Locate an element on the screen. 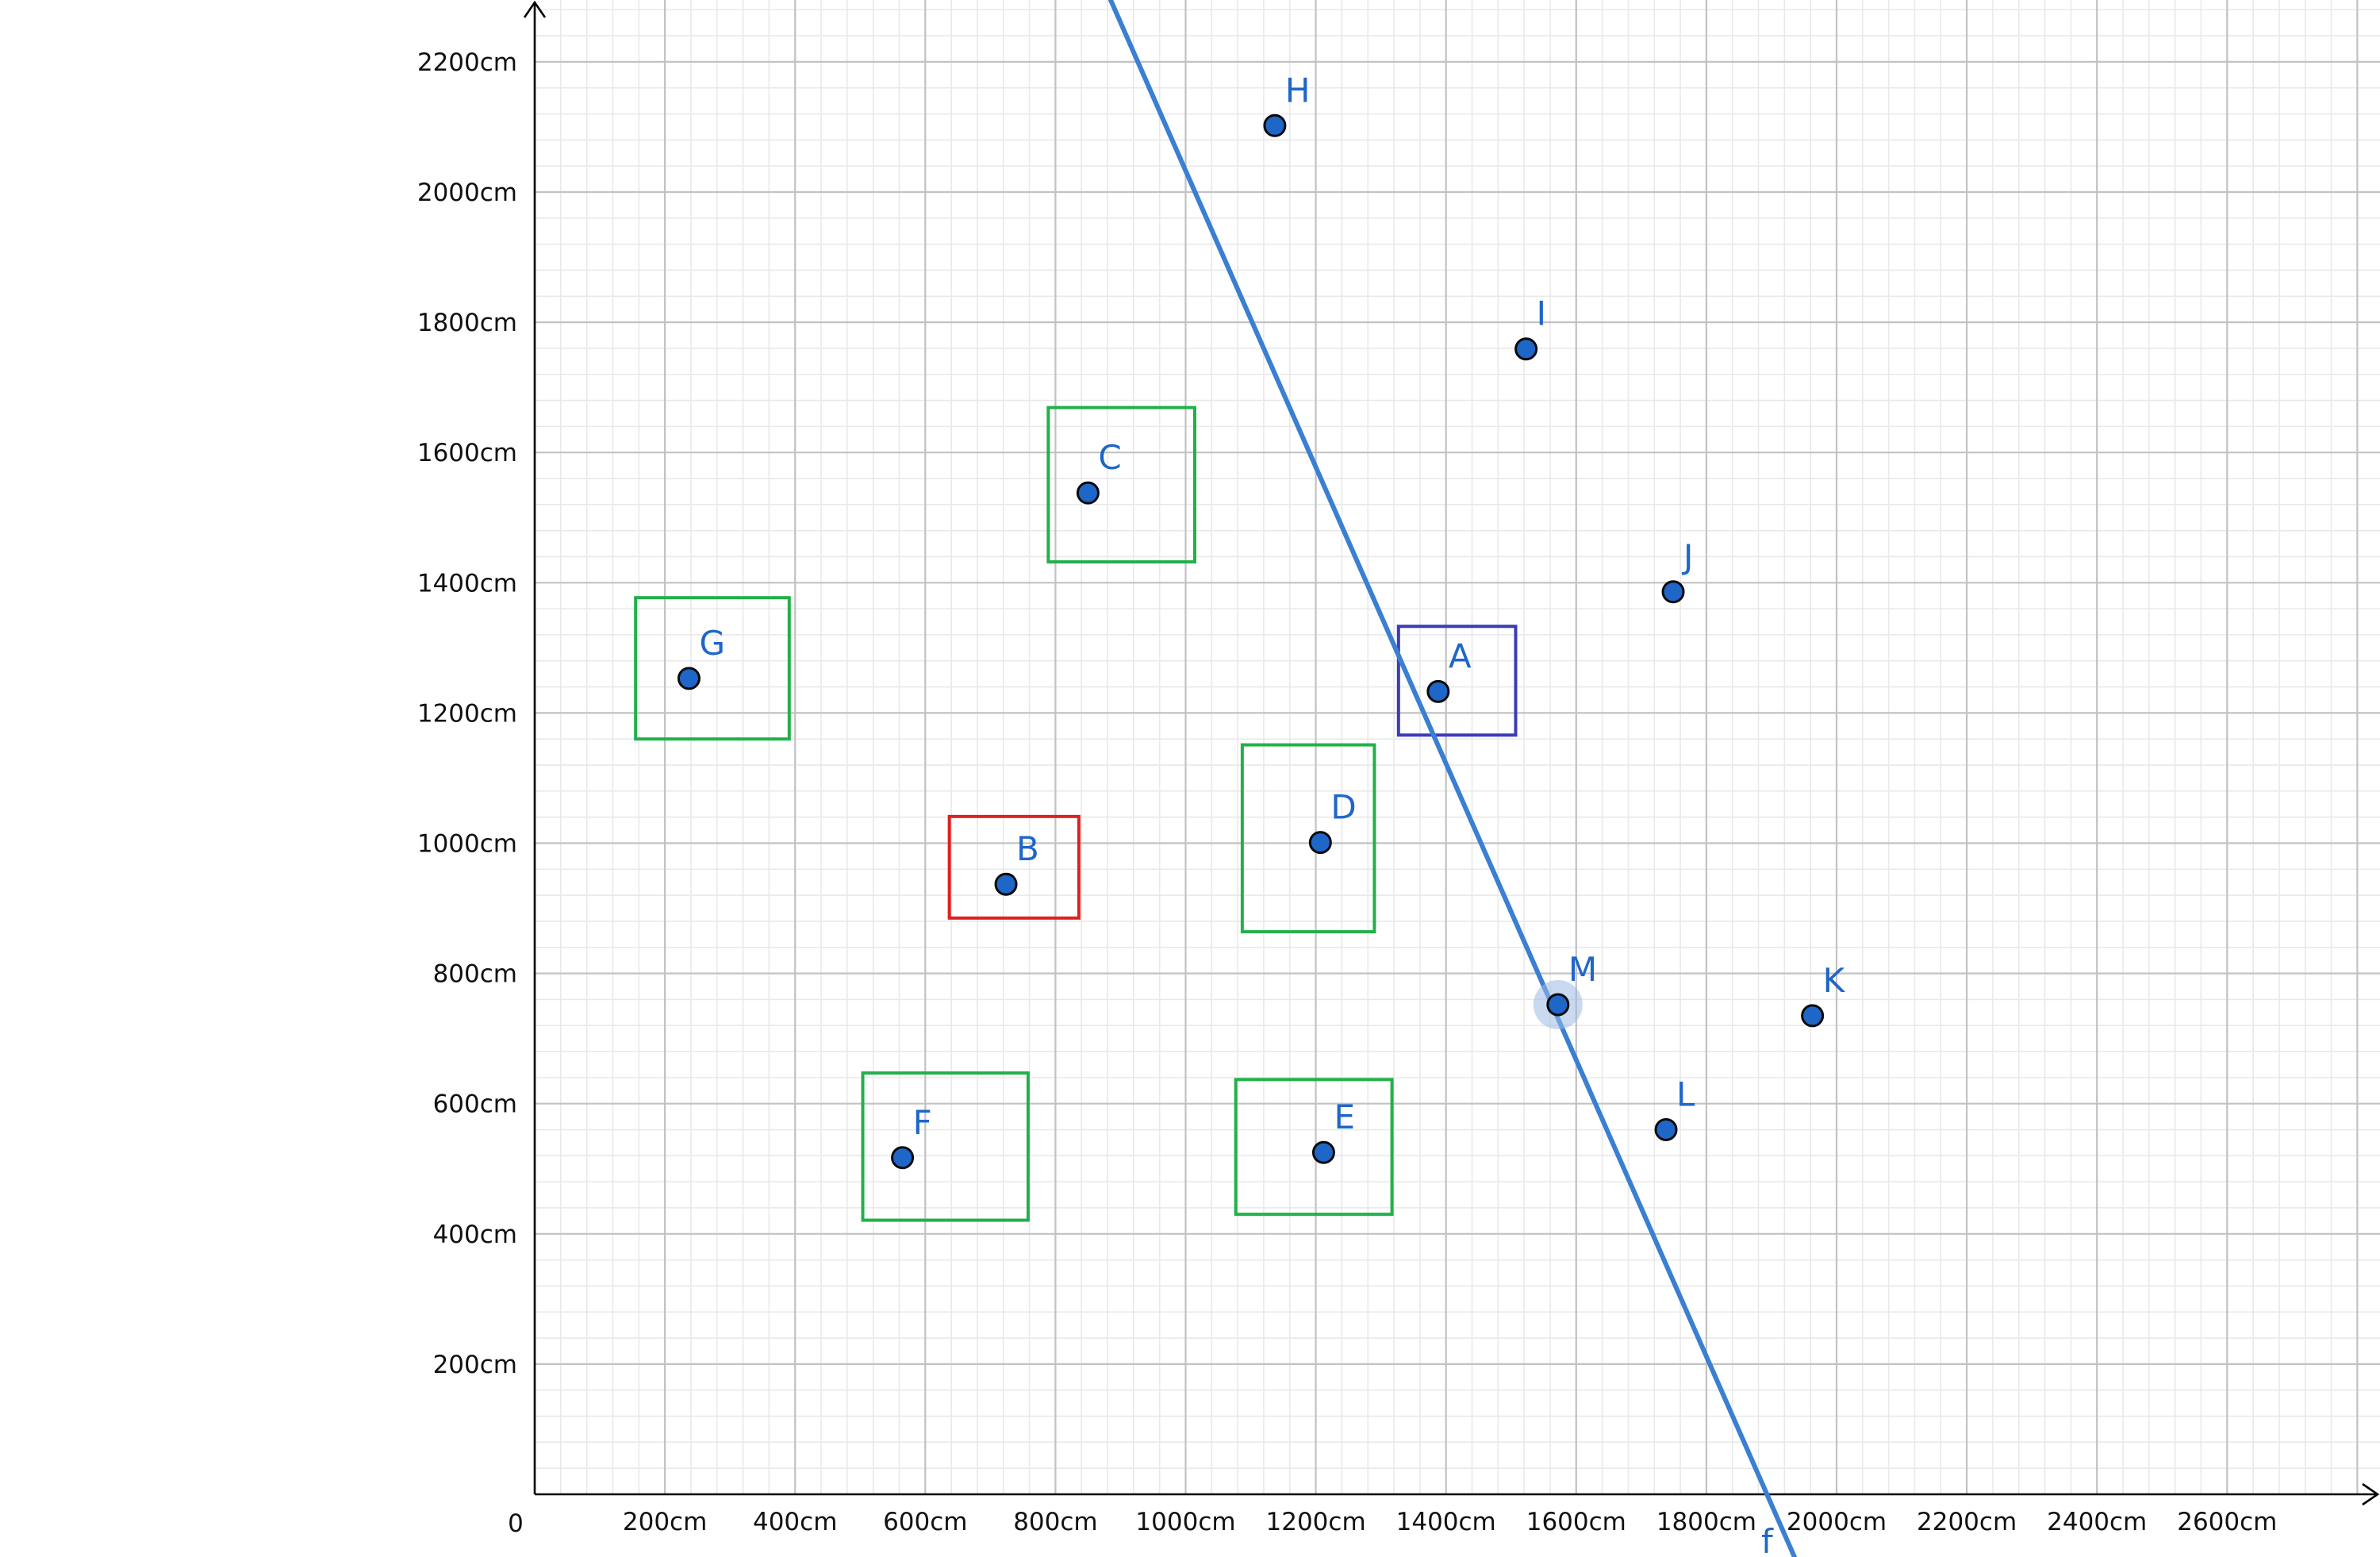 Image resolution: width=2380 pixels, height=1557 pixels. point-J is located at coordinates (1673, 592).